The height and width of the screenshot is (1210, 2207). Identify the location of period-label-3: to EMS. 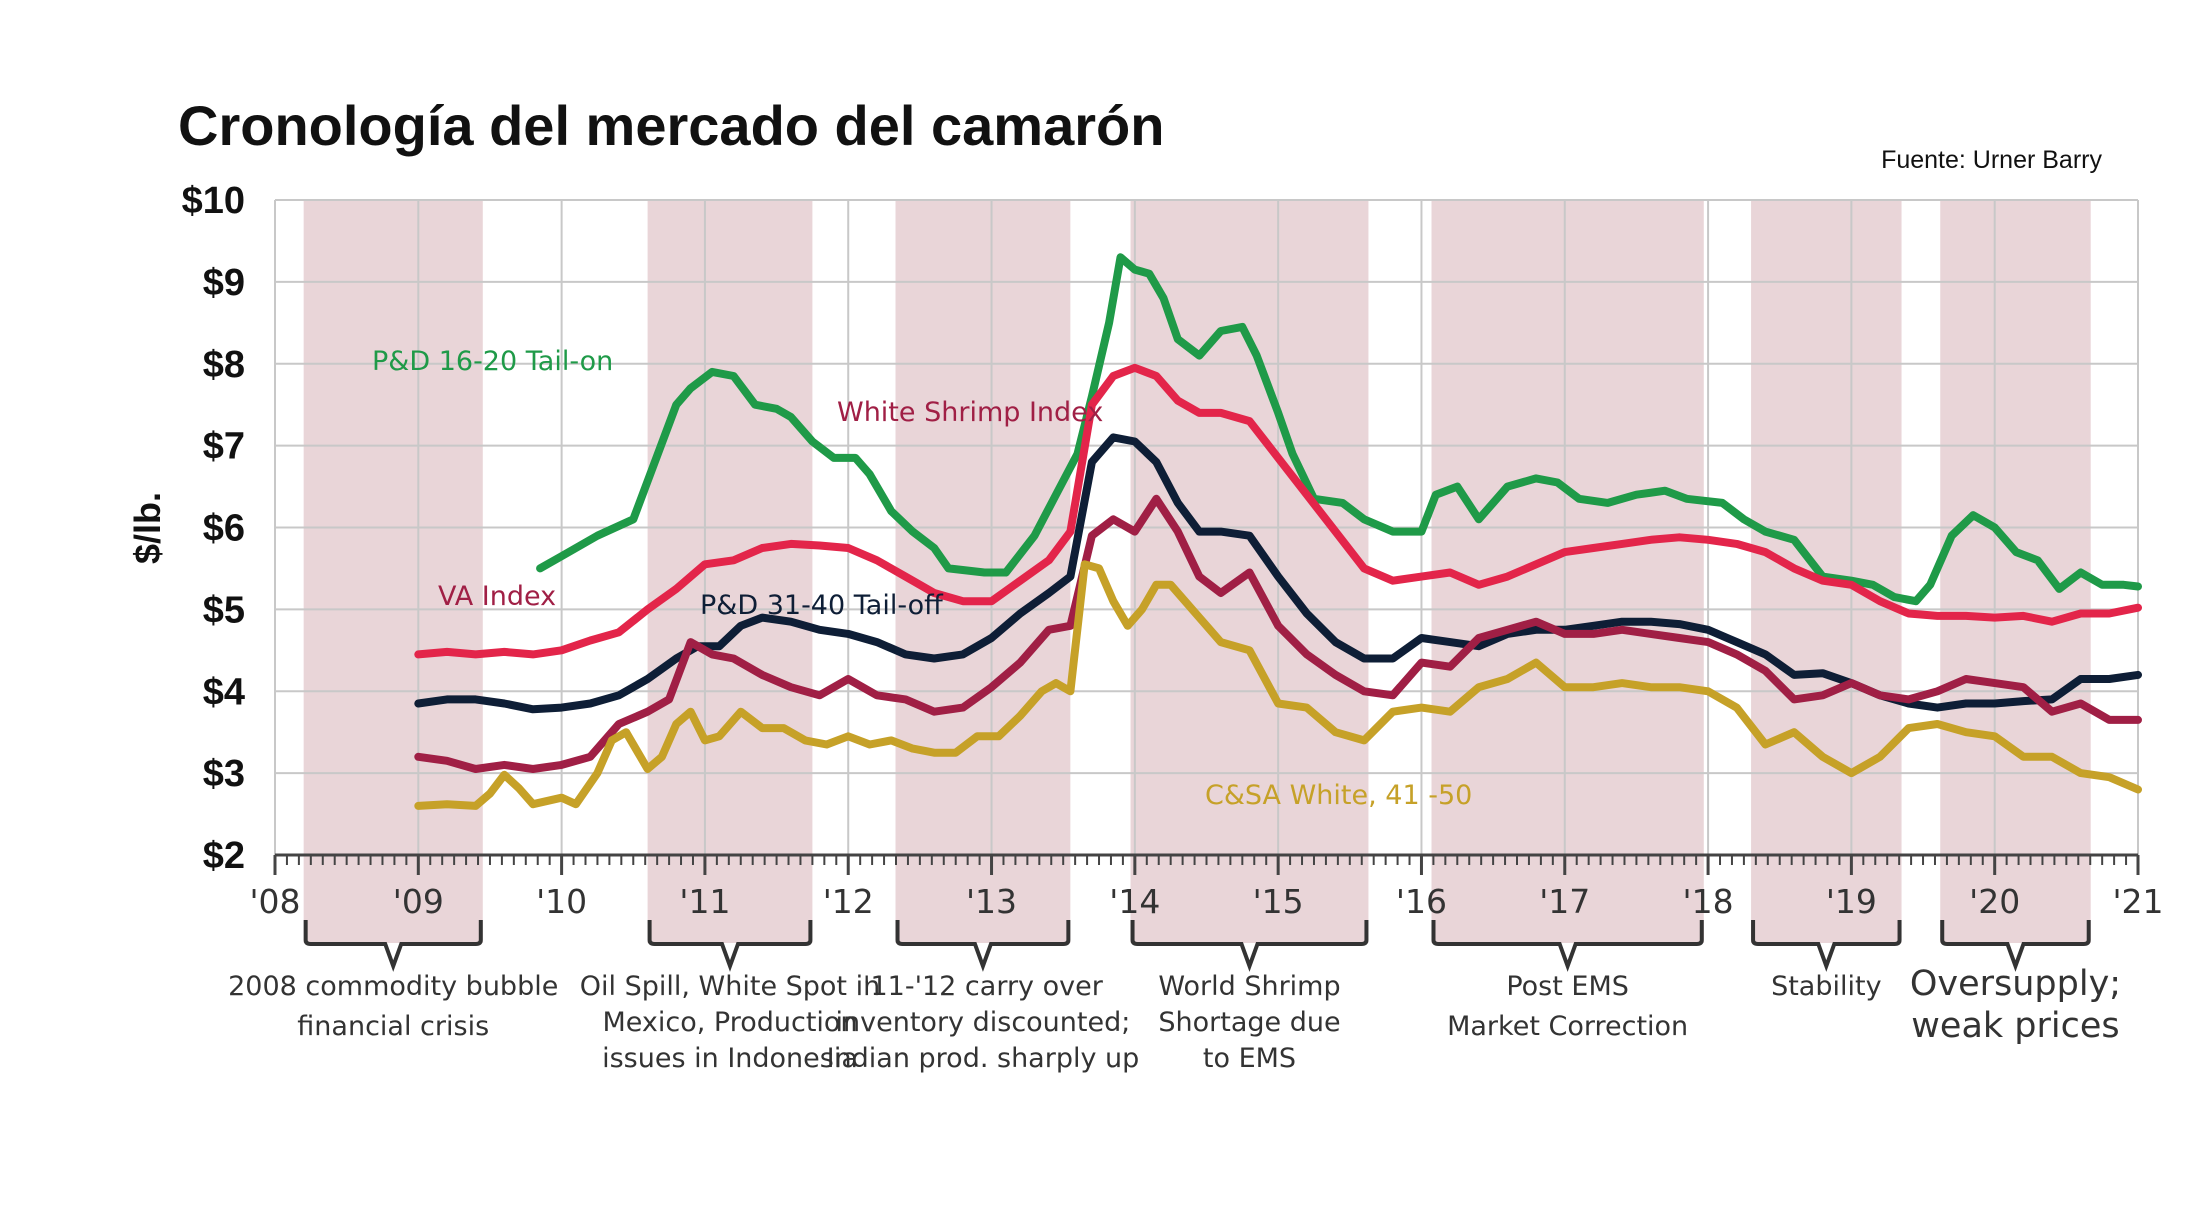
(1249, 1058).